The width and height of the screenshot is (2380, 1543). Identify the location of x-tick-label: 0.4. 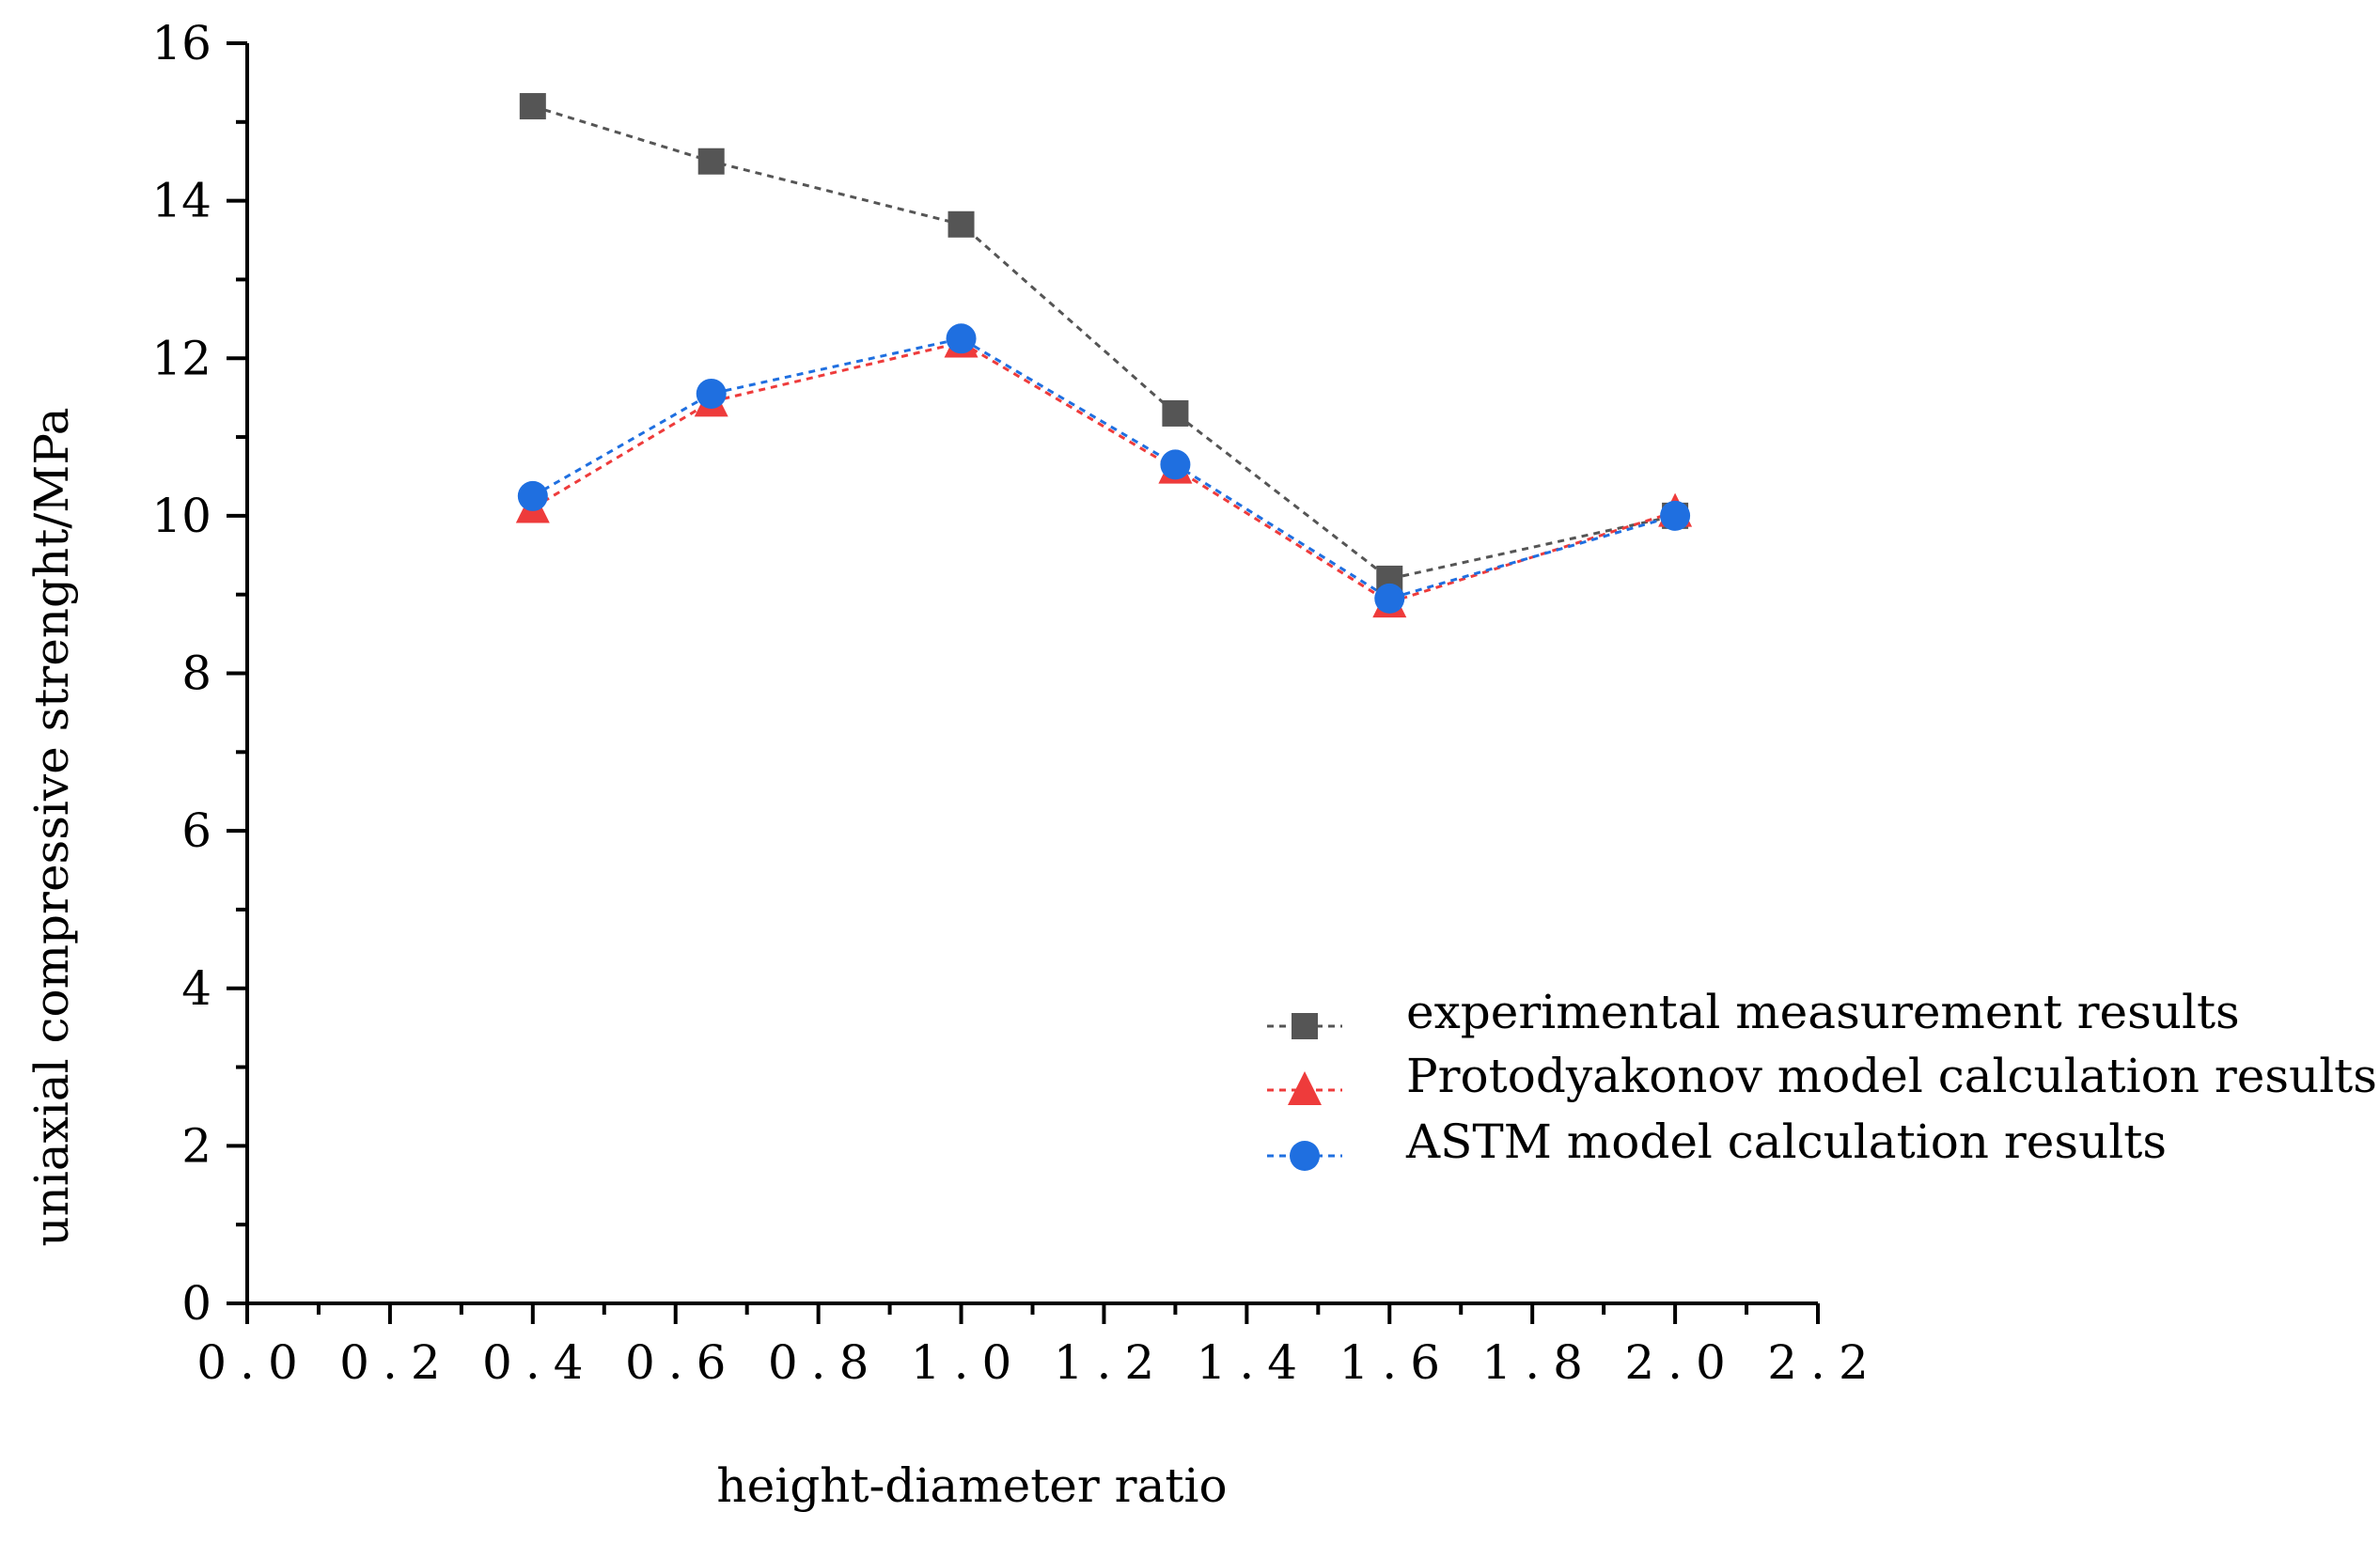
(539, 1362).